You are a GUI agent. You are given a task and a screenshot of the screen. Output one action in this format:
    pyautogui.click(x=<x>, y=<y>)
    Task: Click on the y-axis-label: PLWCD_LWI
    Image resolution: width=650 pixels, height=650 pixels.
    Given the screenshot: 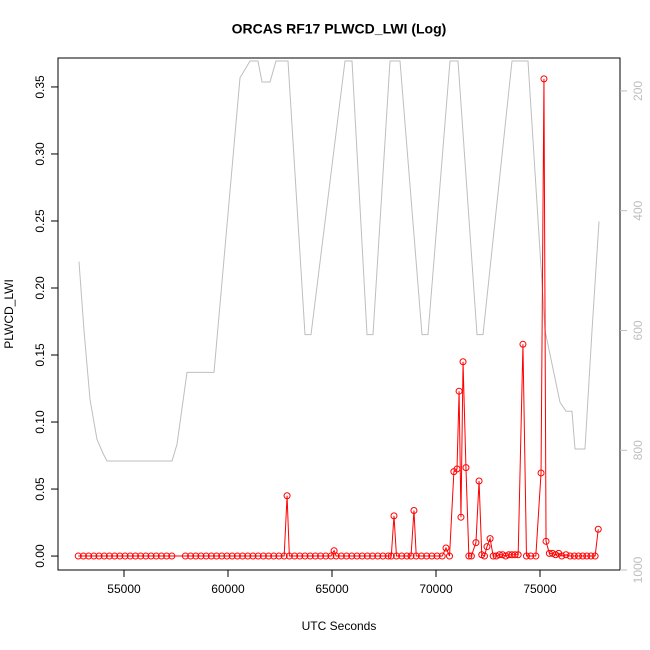 What is the action you would take?
    pyautogui.click(x=9, y=314)
    